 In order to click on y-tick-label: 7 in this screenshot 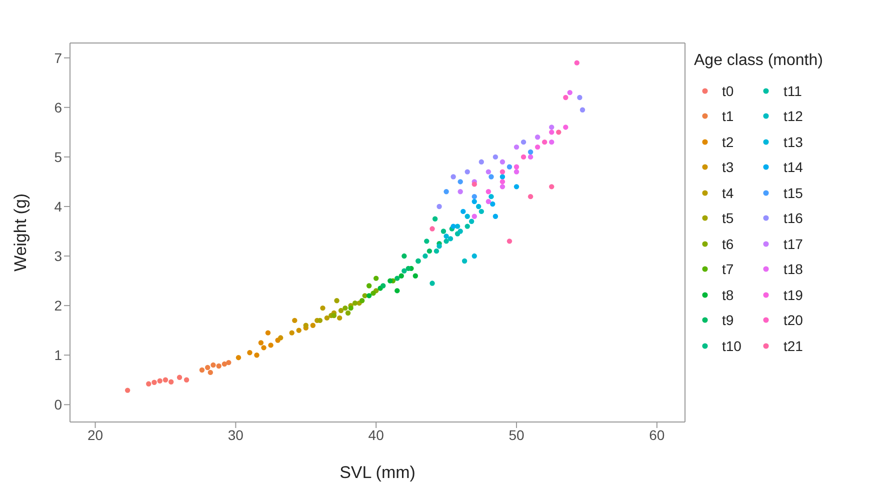, I will do `click(58, 58)`.